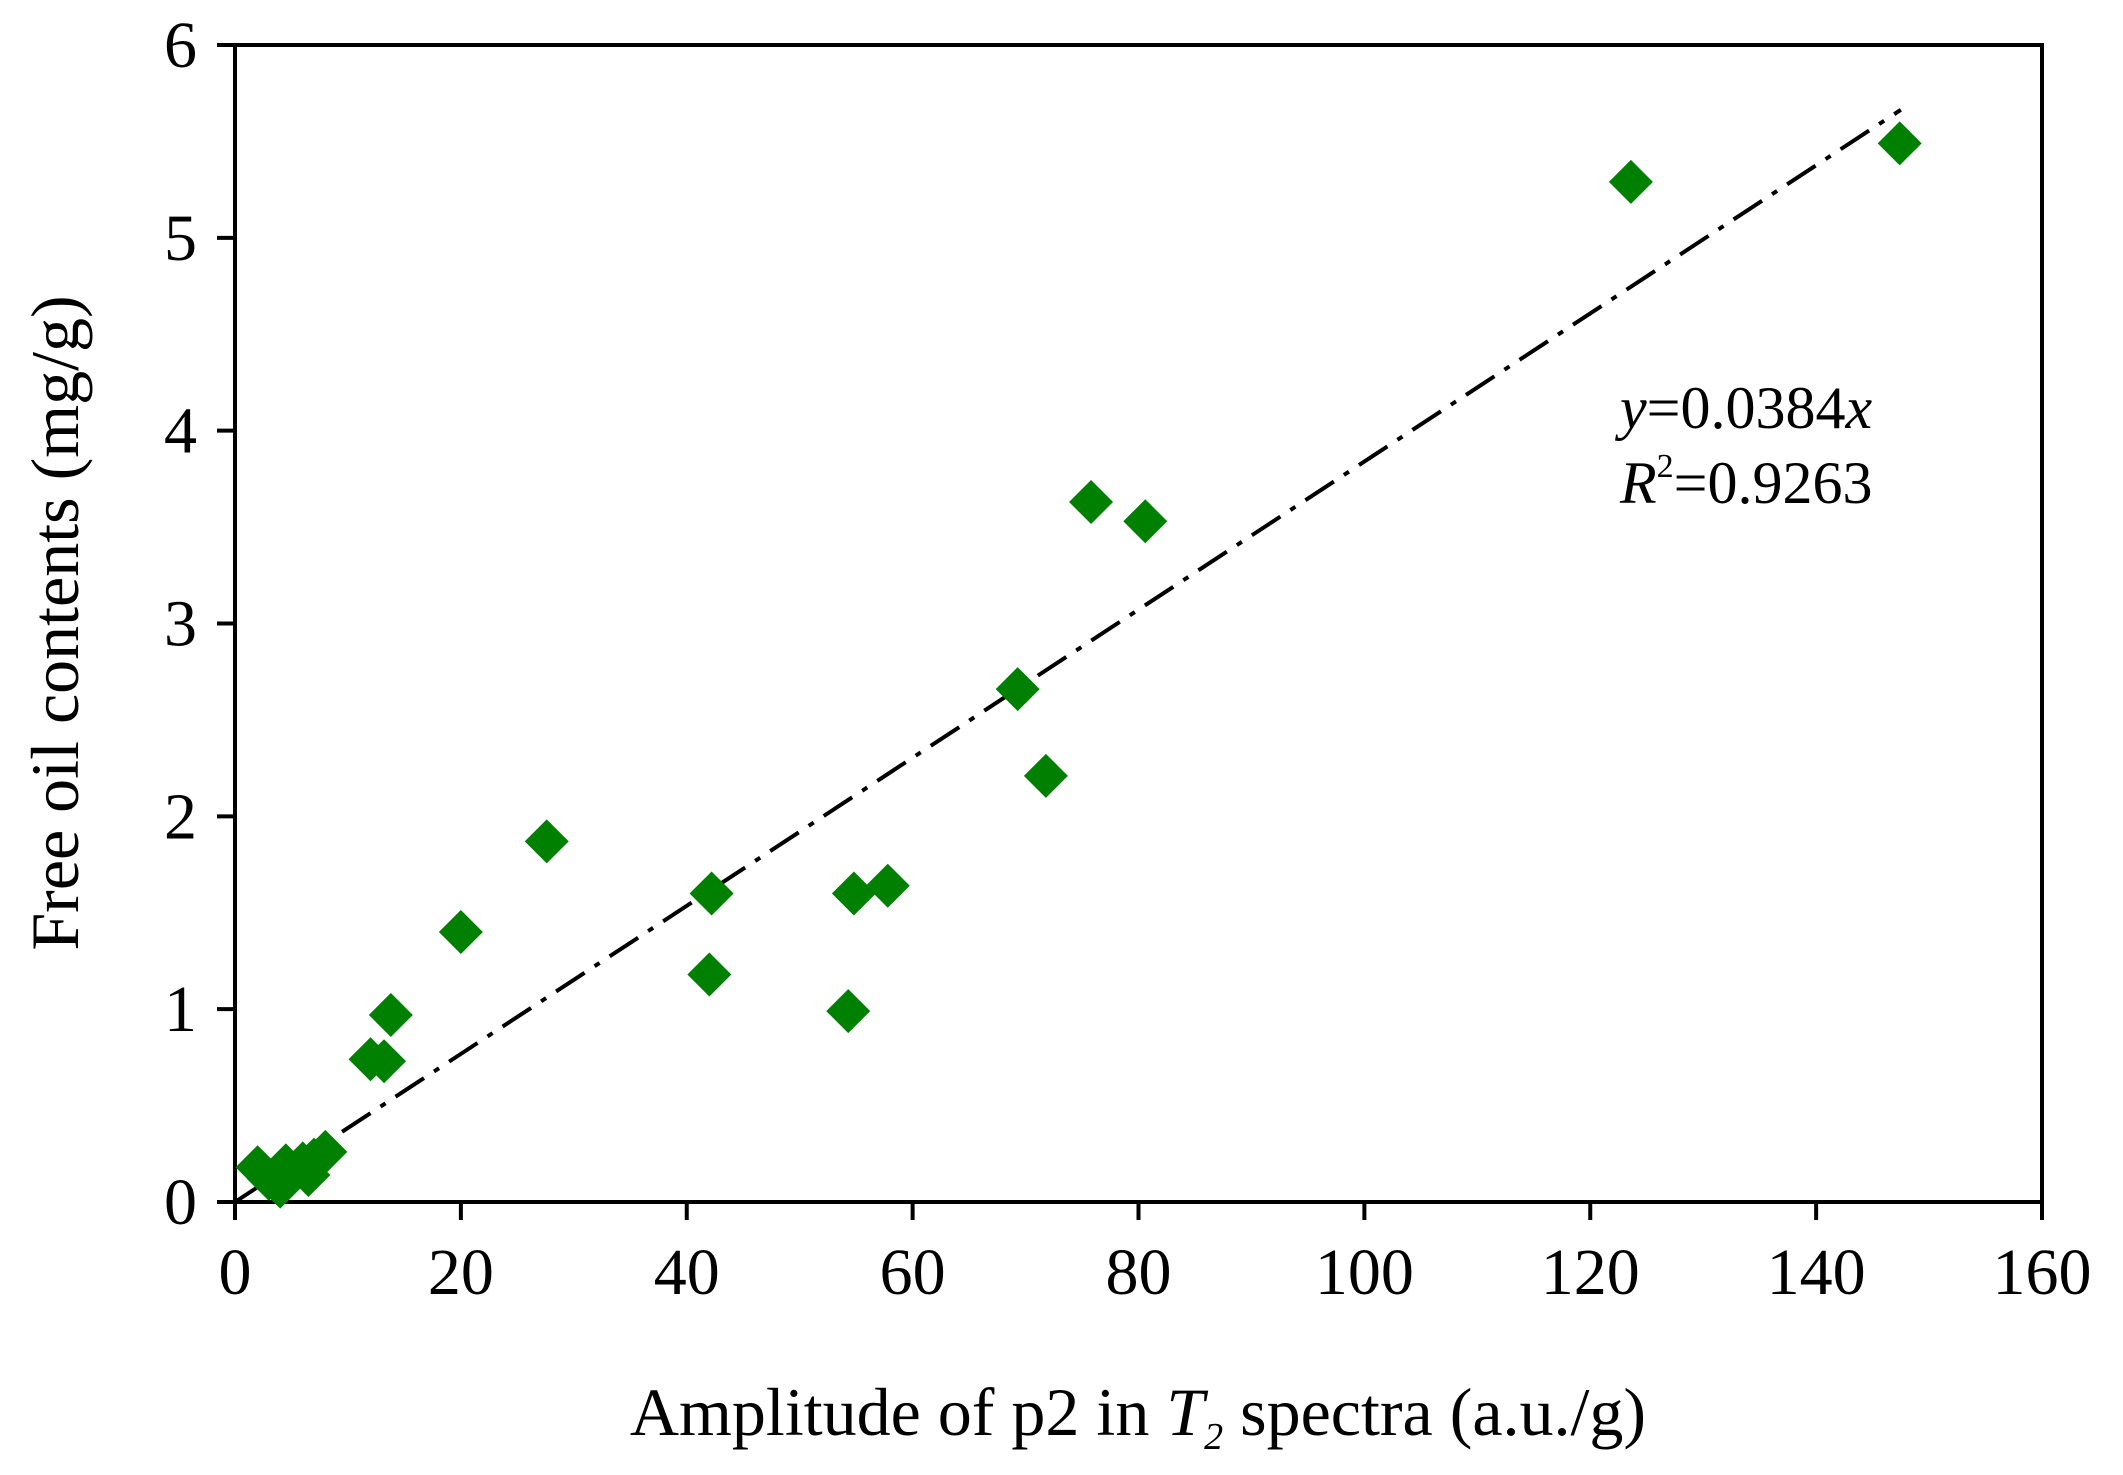  What do you see at coordinates (1590, 1272) in the screenshot?
I see `x-tick-label: 120` at bounding box center [1590, 1272].